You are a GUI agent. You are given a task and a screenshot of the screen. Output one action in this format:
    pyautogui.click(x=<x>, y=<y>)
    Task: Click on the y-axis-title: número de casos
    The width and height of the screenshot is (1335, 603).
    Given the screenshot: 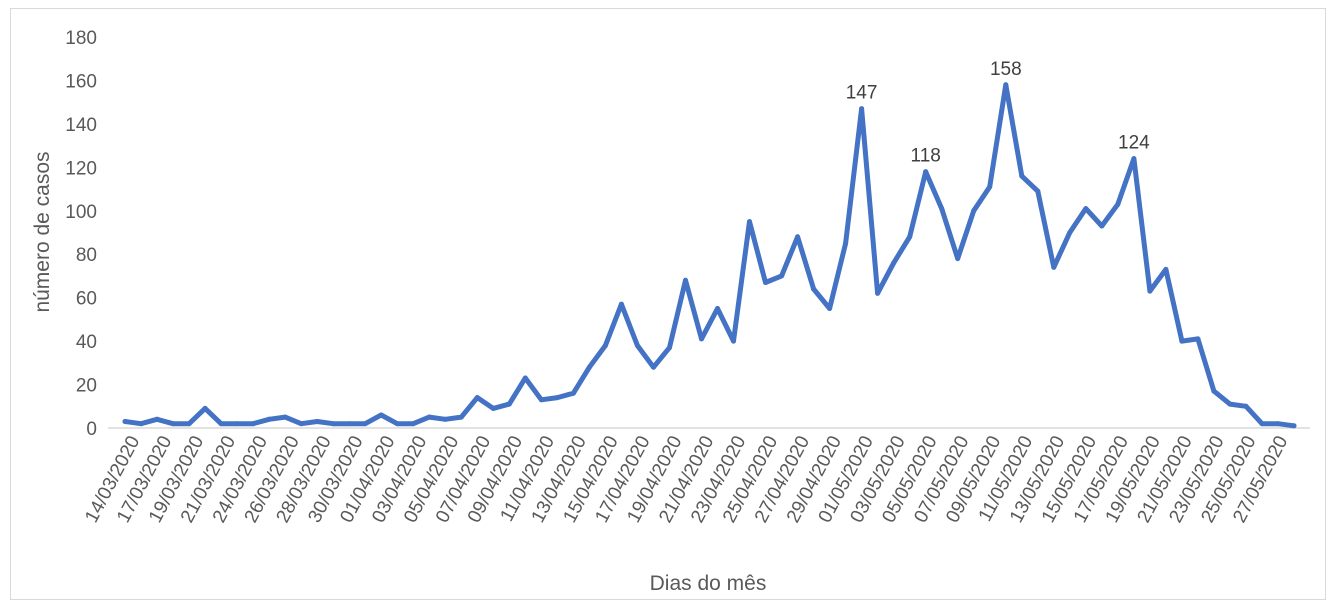 What is the action you would take?
    pyautogui.click(x=42, y=231)
    